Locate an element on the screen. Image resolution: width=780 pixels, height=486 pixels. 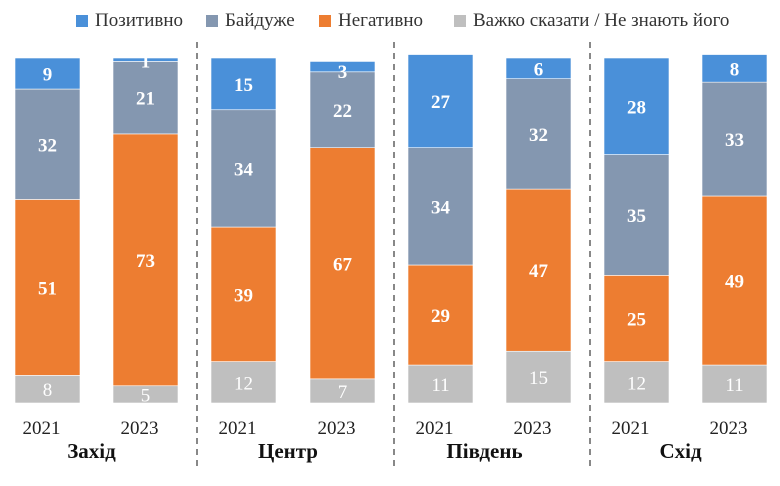
data-label: 51 is located at coordinates (47, 288).